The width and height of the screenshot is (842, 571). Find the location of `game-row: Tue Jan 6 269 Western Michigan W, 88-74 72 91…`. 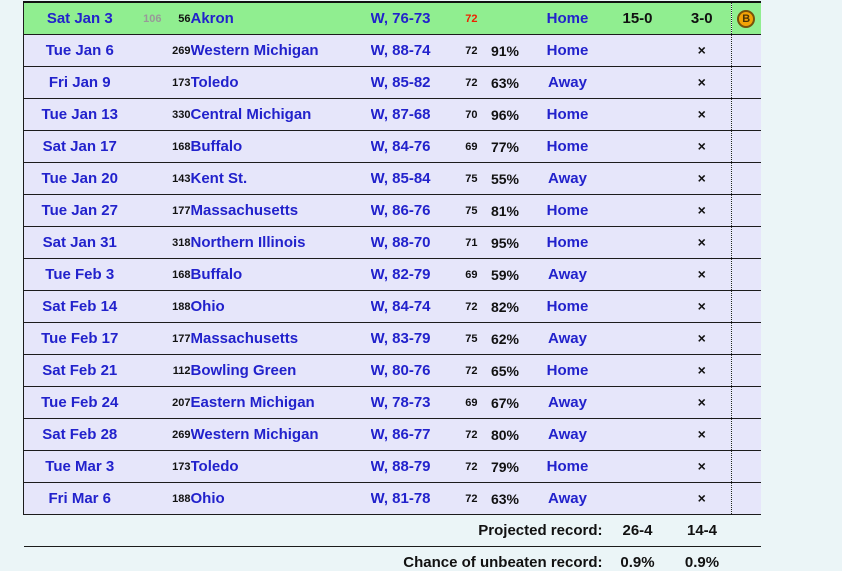

game-row: Tue Jan 6 269 Western Michigan W, 88-74 72 91… is located at coordinates (392, 50).